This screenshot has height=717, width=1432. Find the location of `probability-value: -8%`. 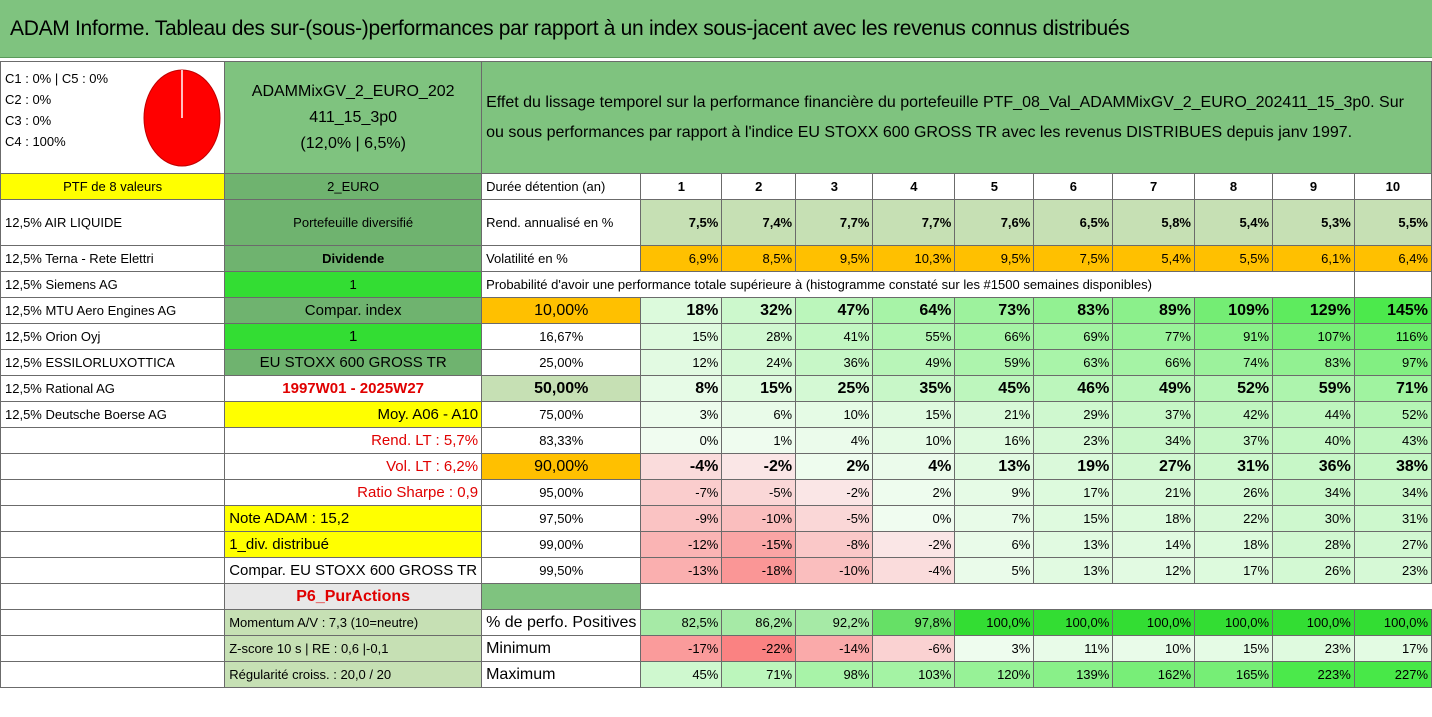

probability-value: -8% is located at coordinates (834, 544).